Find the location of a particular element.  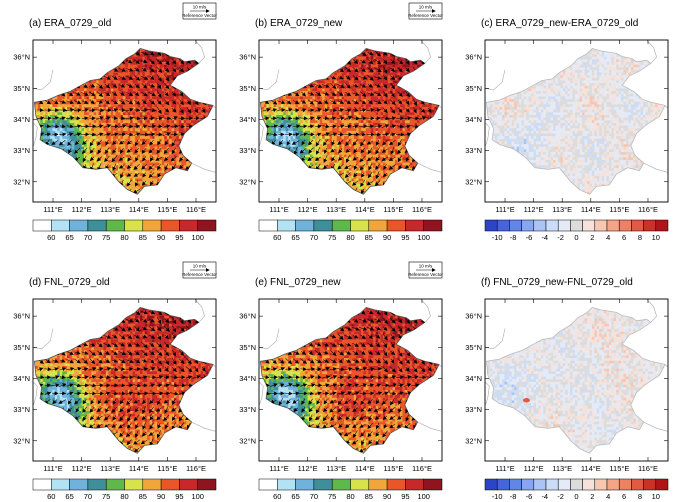

province-boundary is located at coordinates (575, 121).